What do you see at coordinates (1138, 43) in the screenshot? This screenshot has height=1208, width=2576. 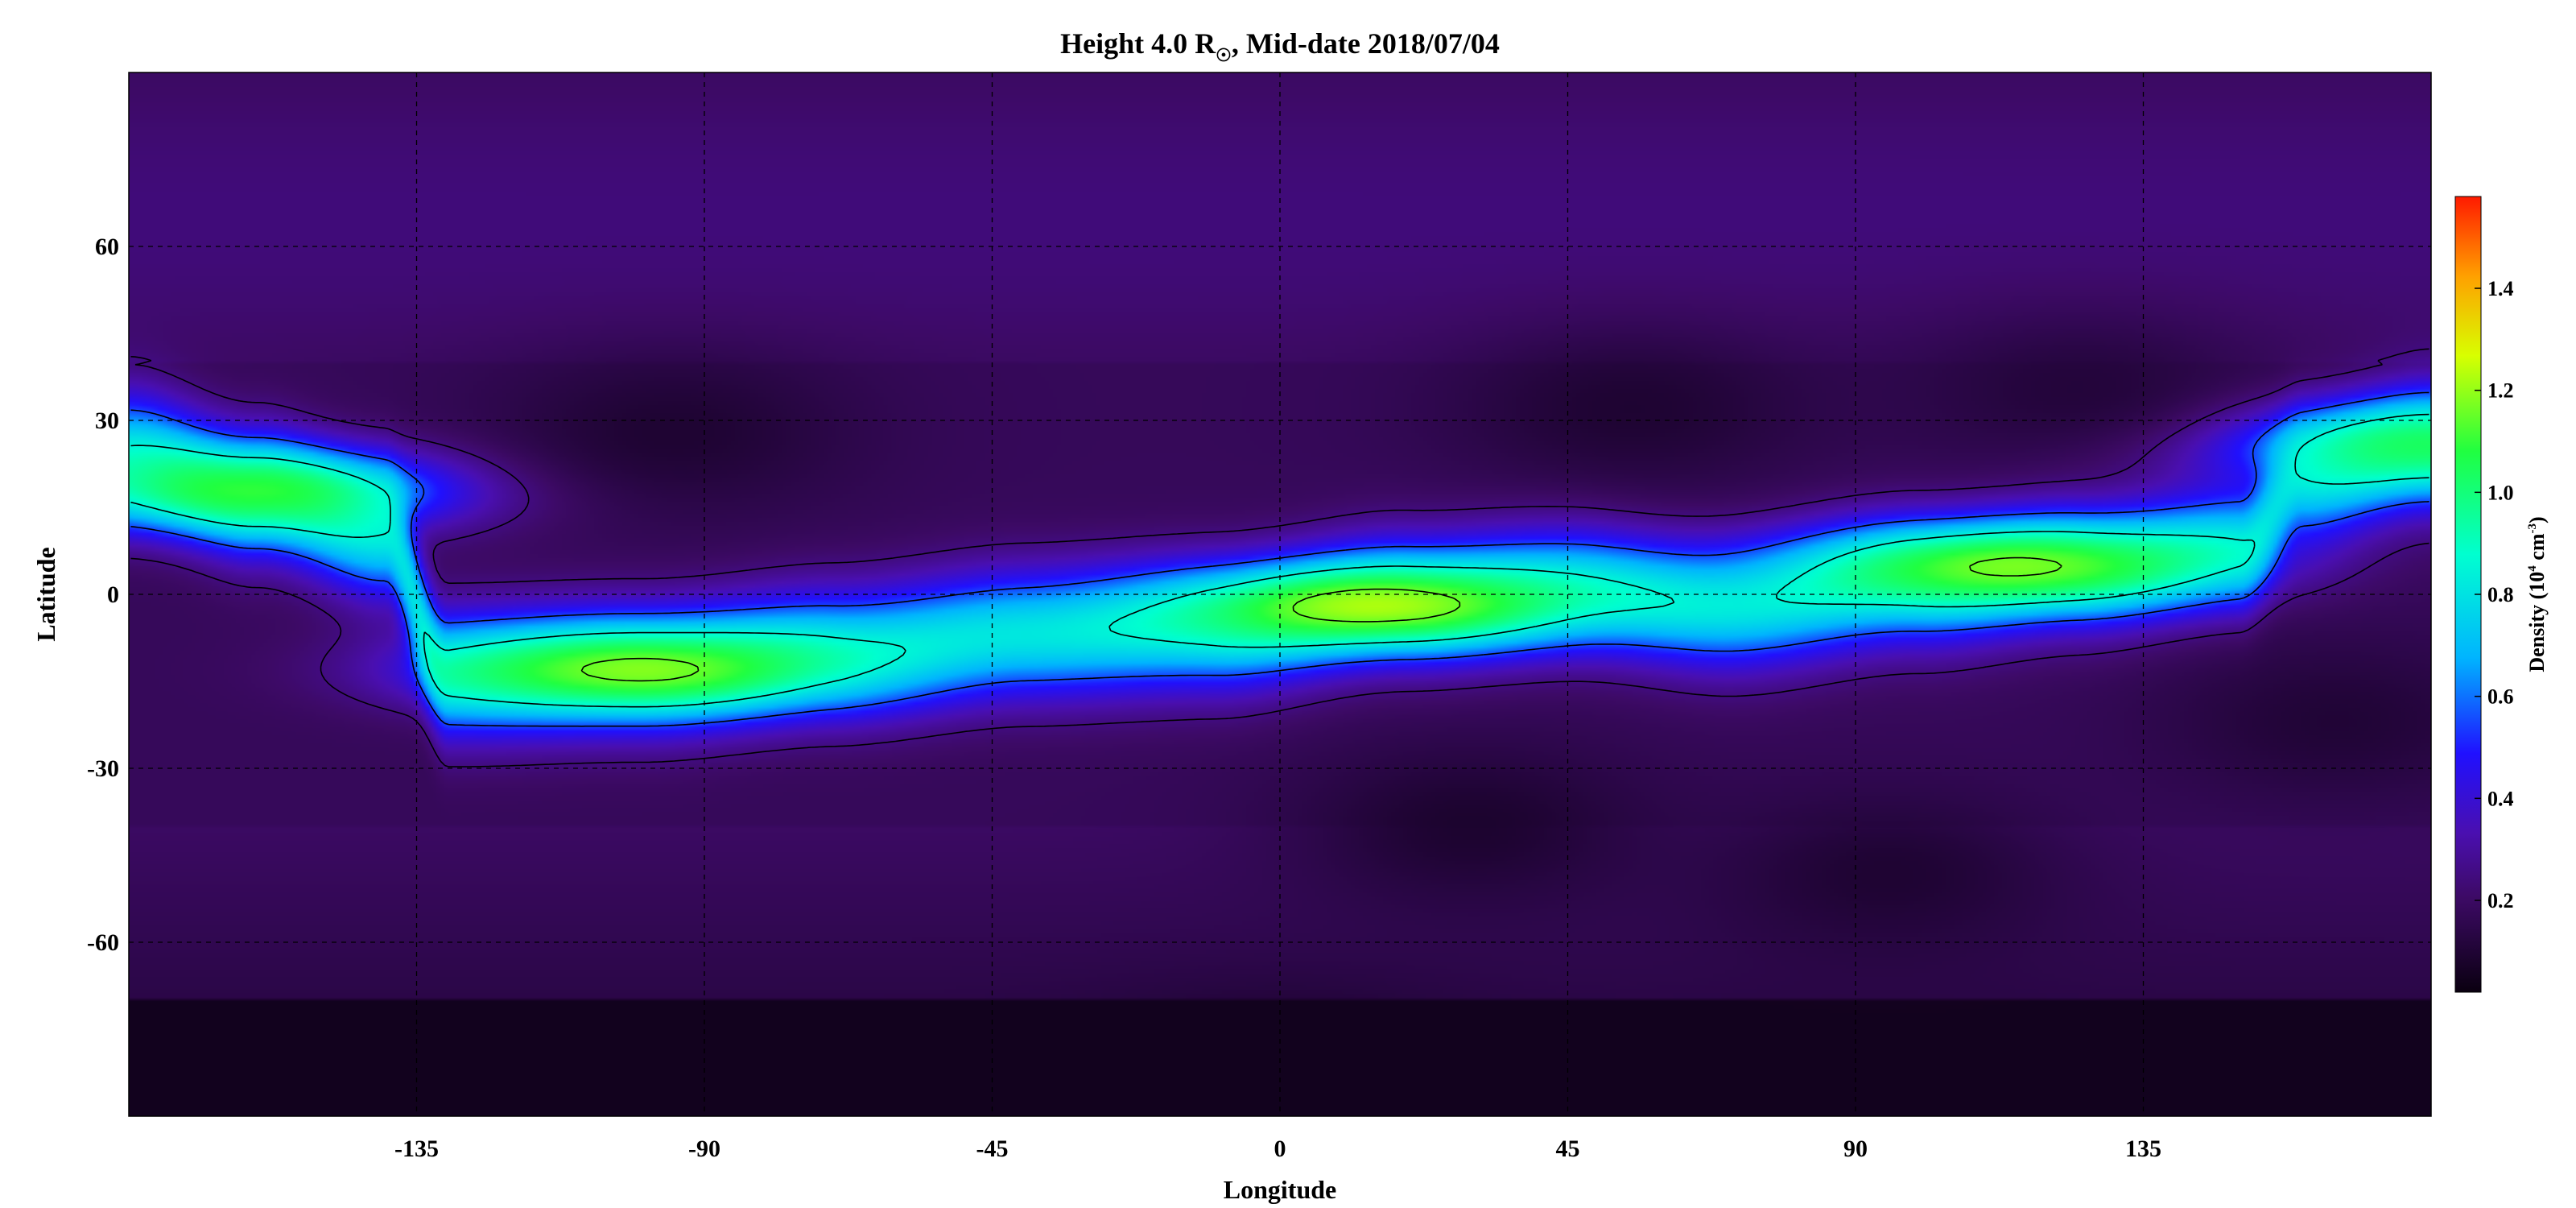 I see `chart-title-prefix: Height 4.0 R` at bounding box center [1138, 43].